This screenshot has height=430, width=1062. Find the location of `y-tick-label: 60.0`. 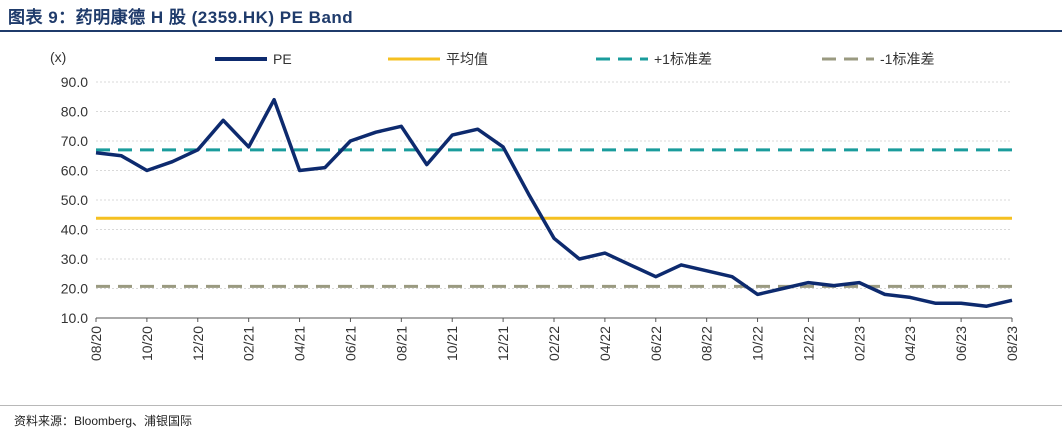

y-tick-label: 60.0 is located at coordinates (74, 171).